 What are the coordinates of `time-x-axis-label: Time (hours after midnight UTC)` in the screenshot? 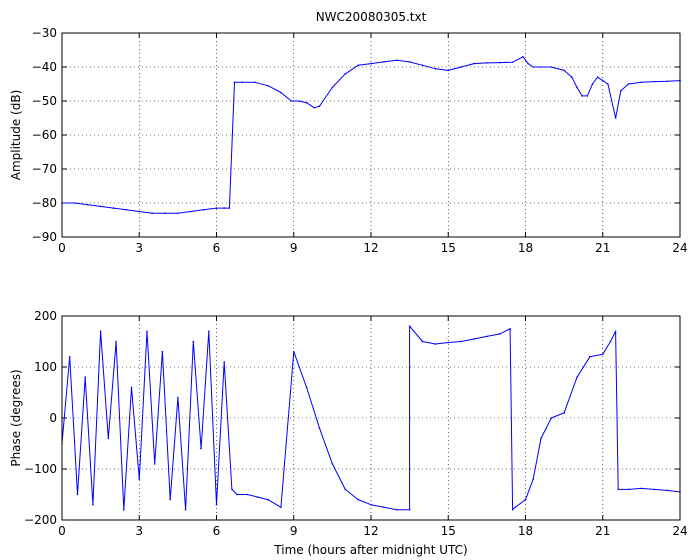 It's located at (370, 550).